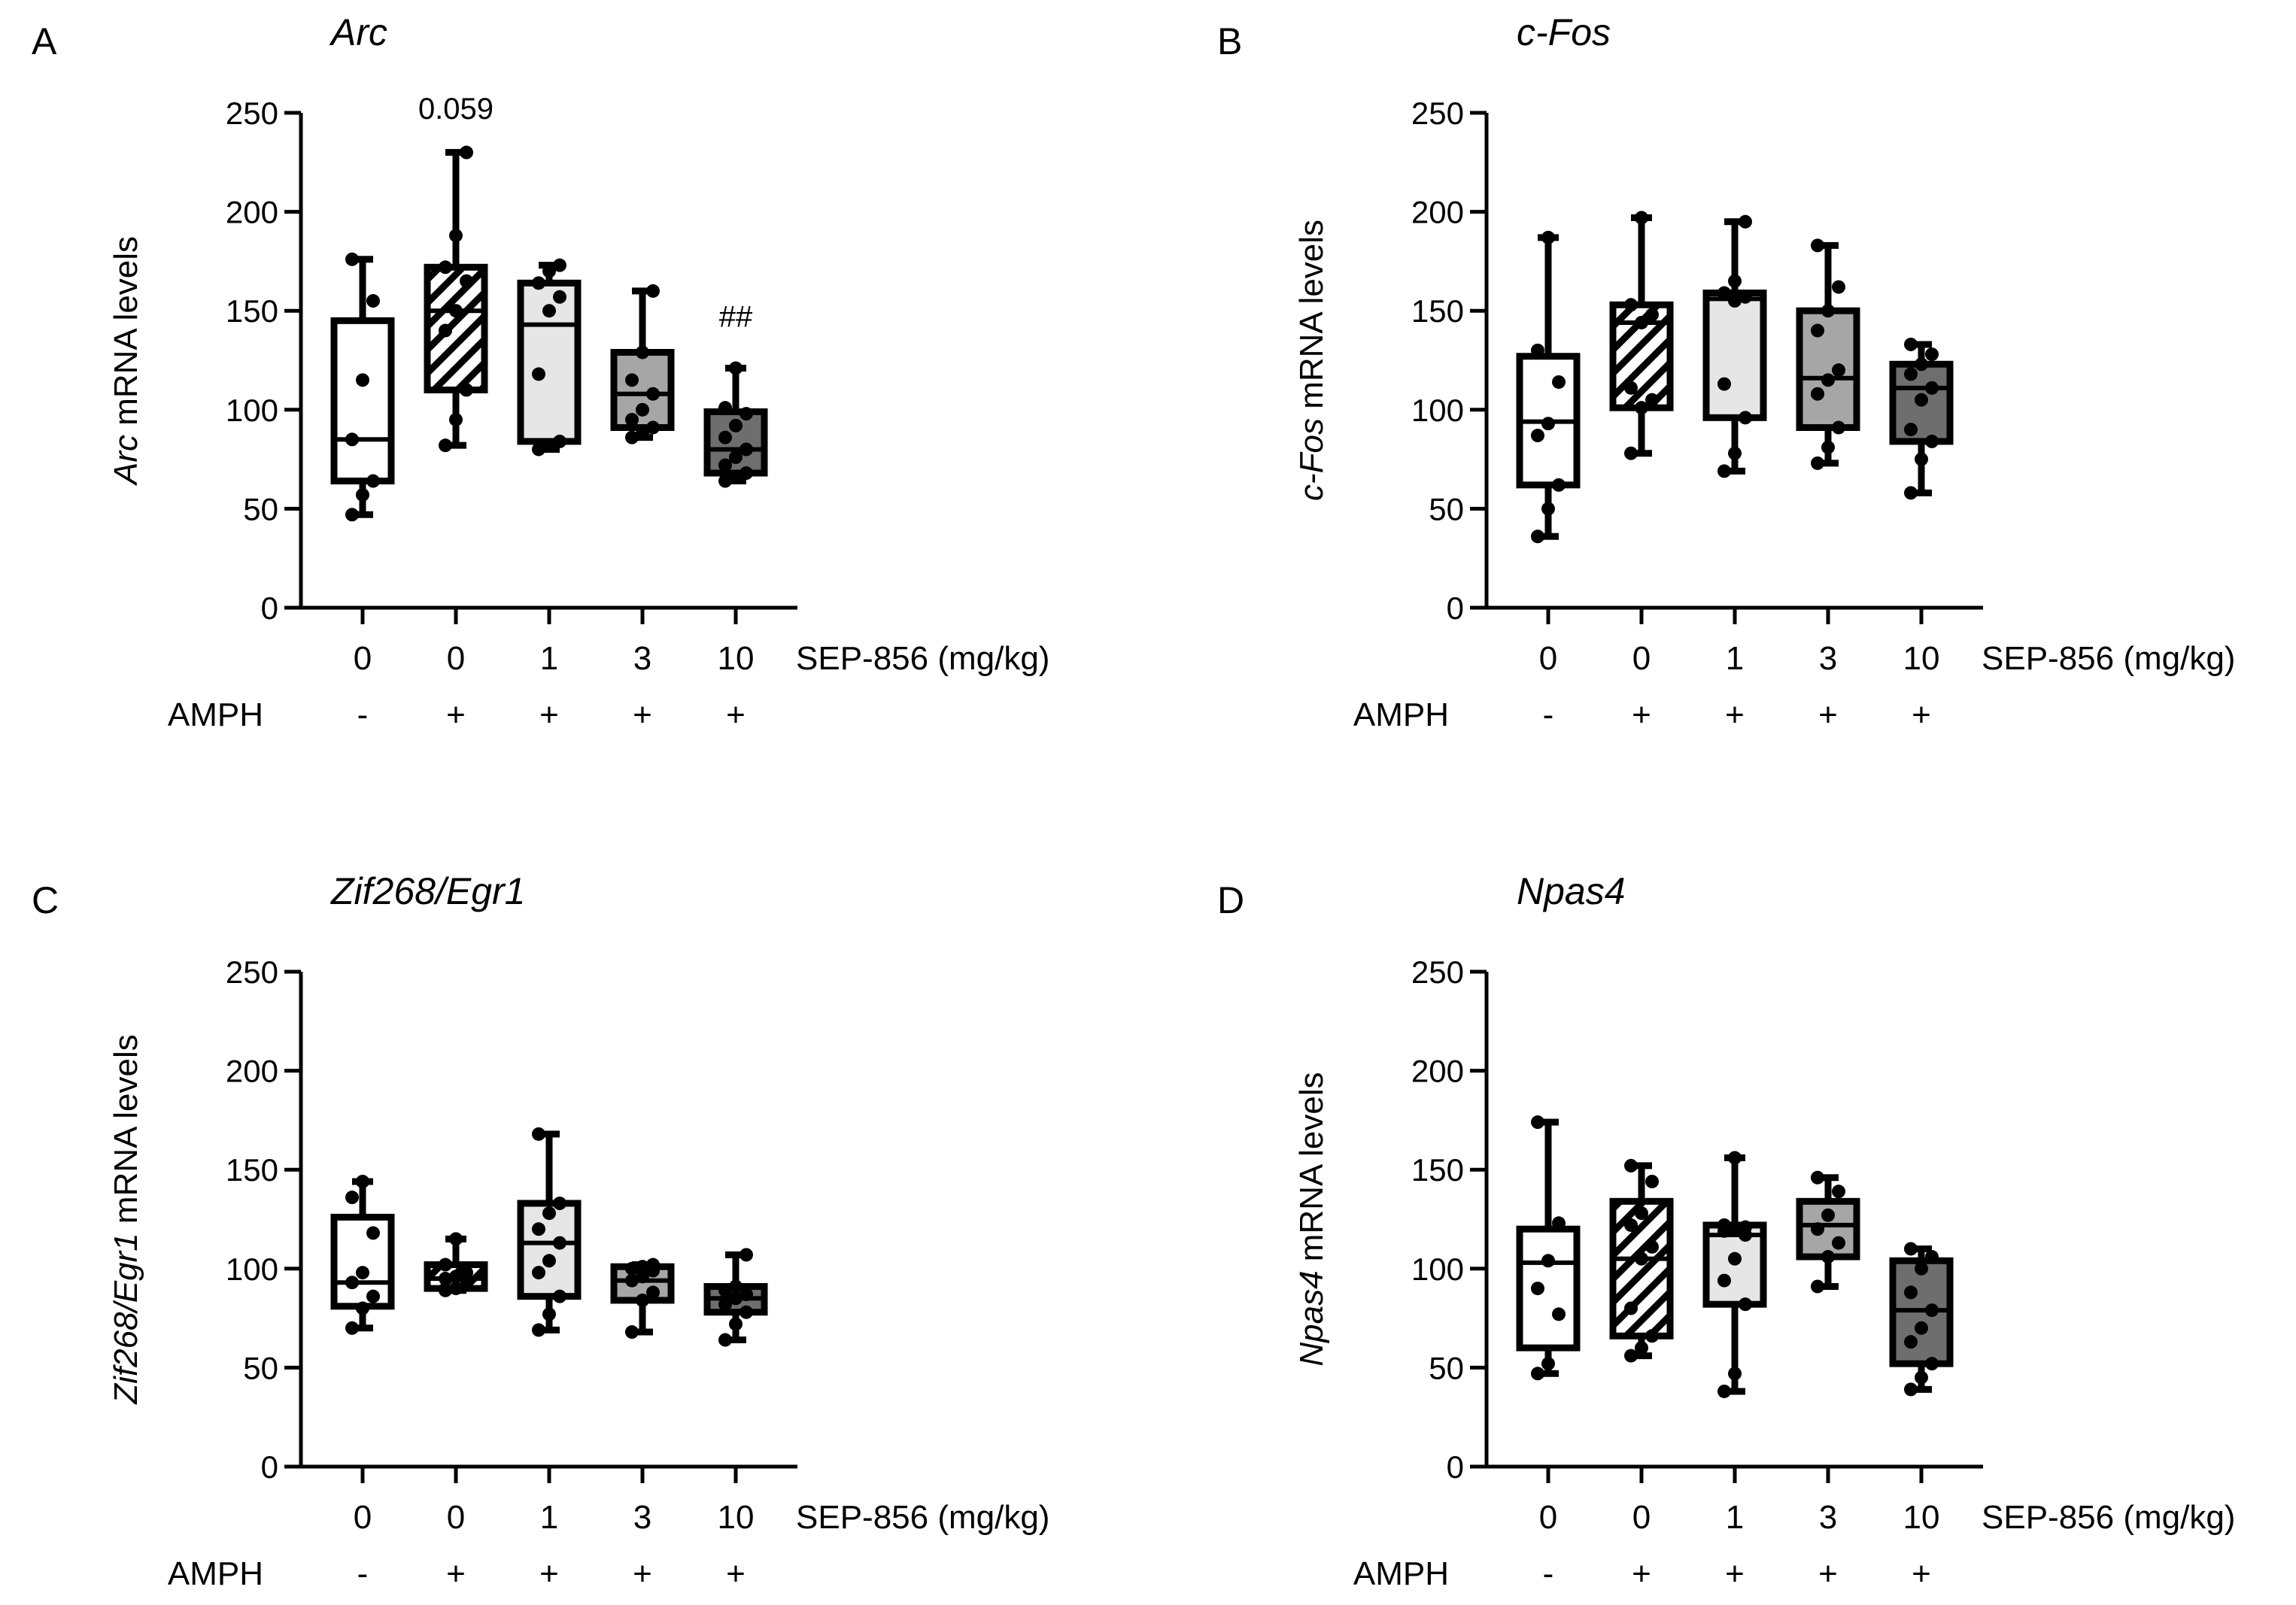 This screenshot has width=2296, height=1605. What do you see at coordinates (736, 317) in the screenshot?
I see `annotation-label: ##` at bounding box center [736, 317].